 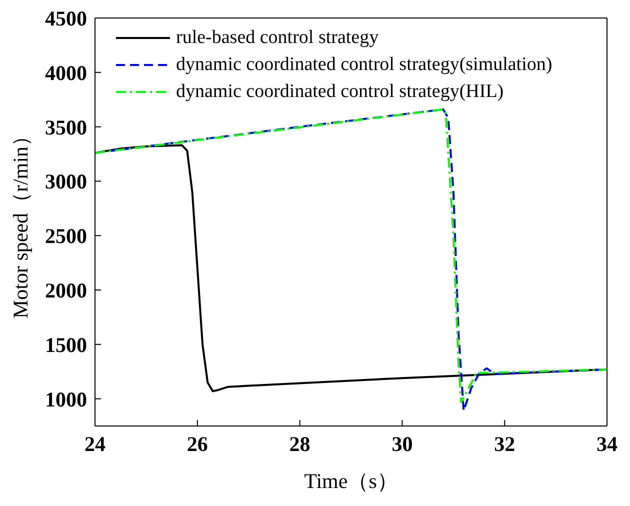 I want to click on x-axis-title: Time（s）, so click(x=351, y=481).